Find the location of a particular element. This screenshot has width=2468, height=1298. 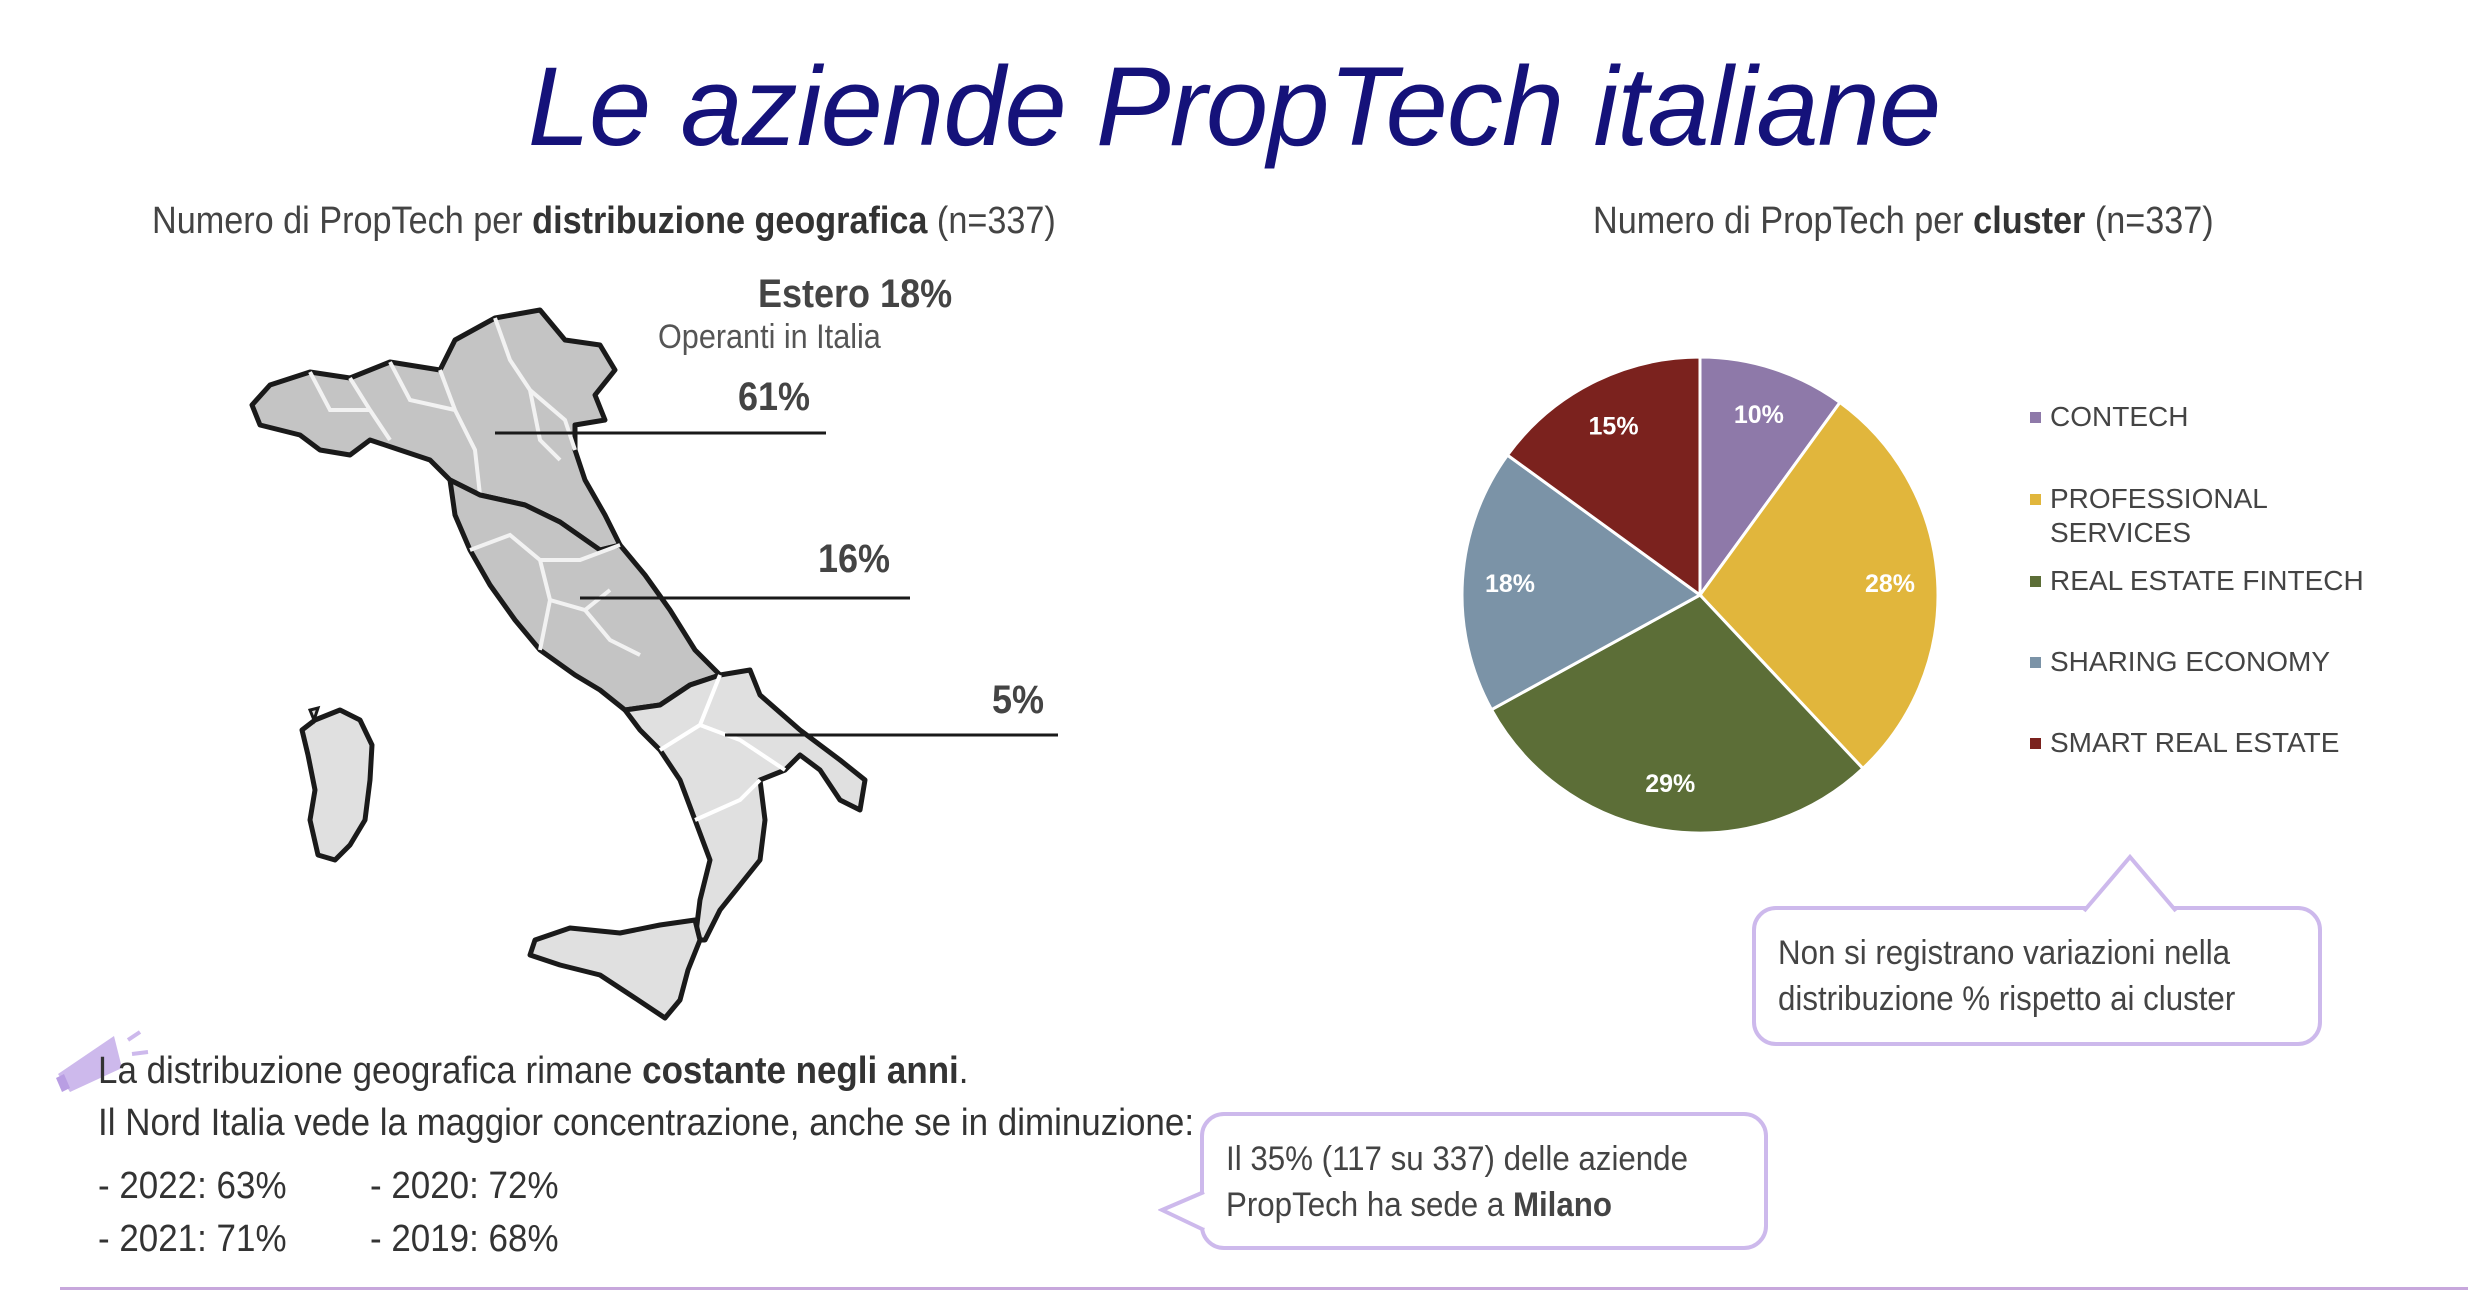

pie-subtitle: Numero di PropTech per cluster (n=337) is located at coordinates (1903, 221).